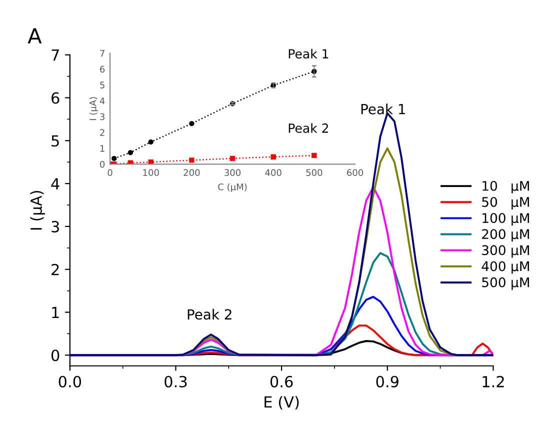 The height and width of the screenshot is (422, 542). What do you see at coordinates (192, 172) in the screenshot?
I see `x-tick-label: 200` at bounding box center [192, 172].